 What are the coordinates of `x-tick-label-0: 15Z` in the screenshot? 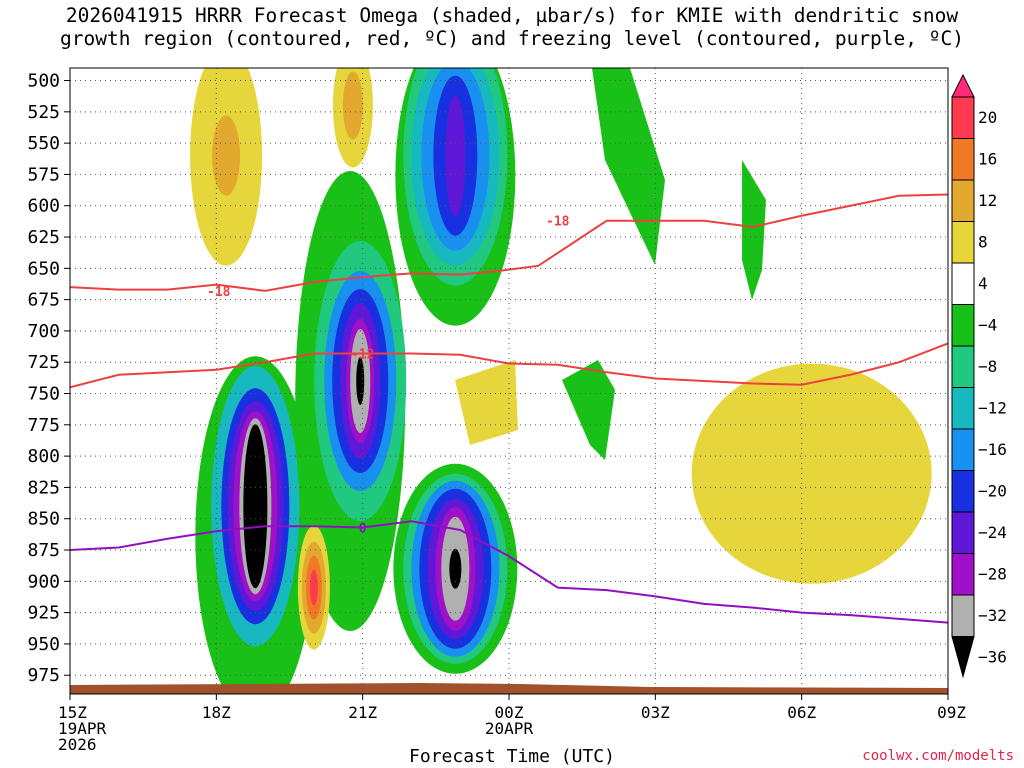 It's located at (72, 712).